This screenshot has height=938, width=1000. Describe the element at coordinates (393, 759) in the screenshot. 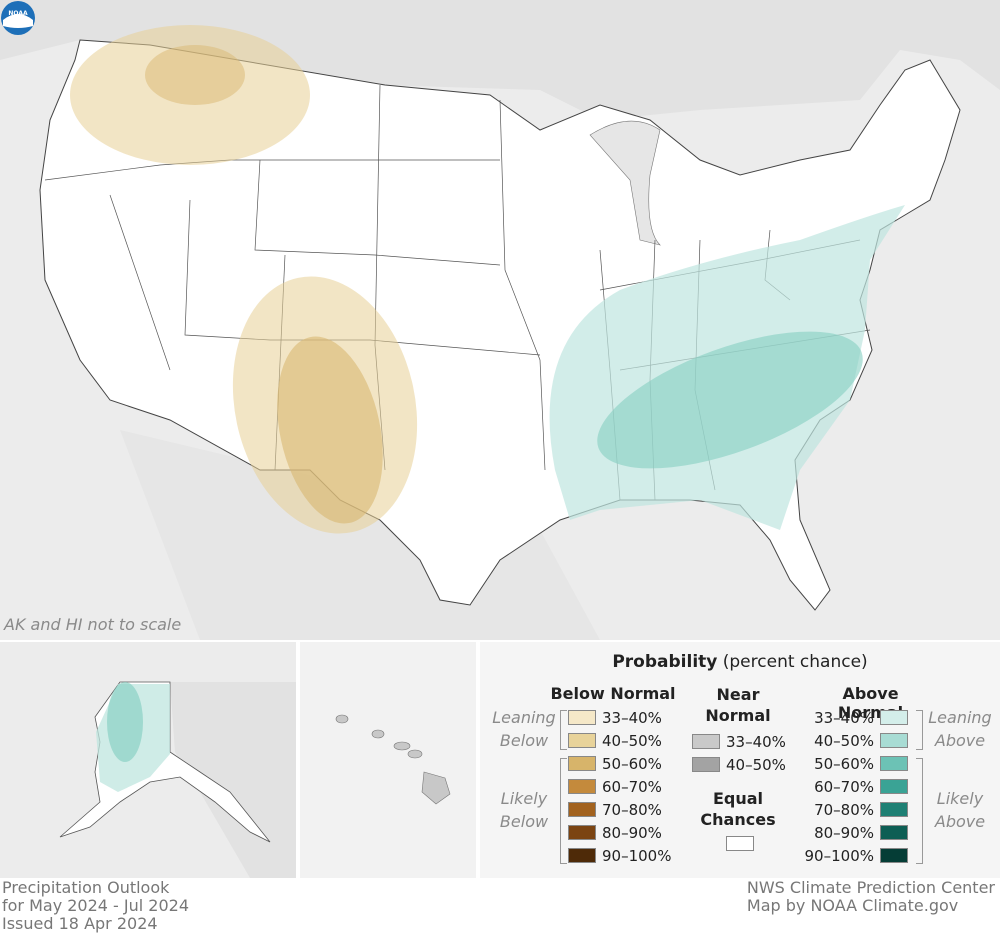

I see `hawaii-map-svg` at that location.